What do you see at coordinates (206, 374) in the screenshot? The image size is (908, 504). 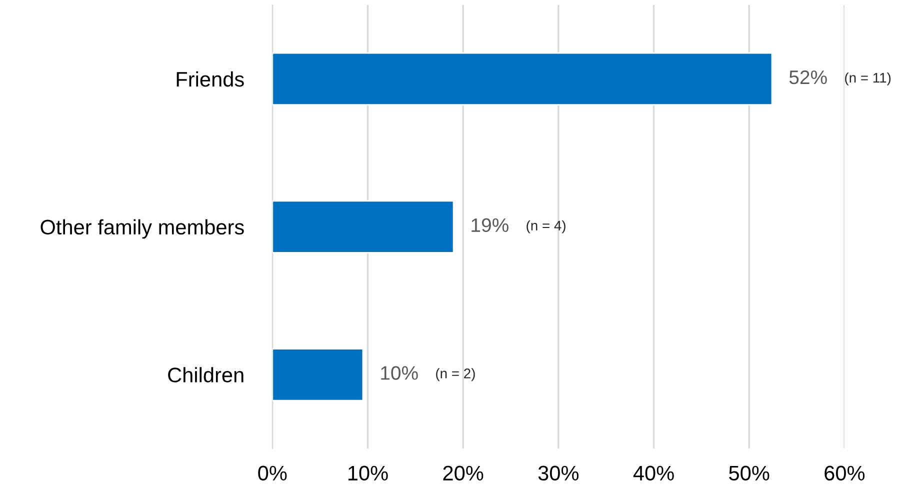 I see `y-tick-label: Children` at bounding box center [206, 374].